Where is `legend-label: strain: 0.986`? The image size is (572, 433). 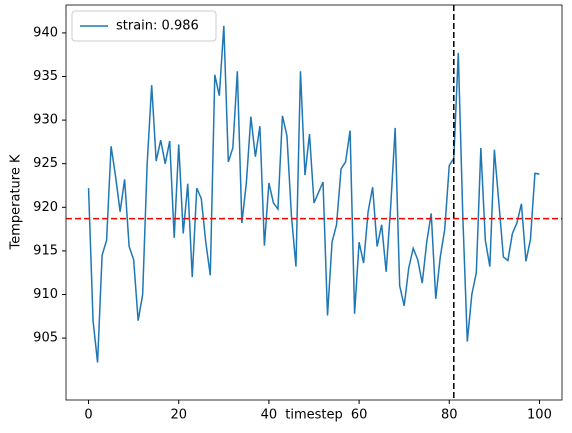 legend-label: strain: 0.986 is located at coordinates (157, 26).